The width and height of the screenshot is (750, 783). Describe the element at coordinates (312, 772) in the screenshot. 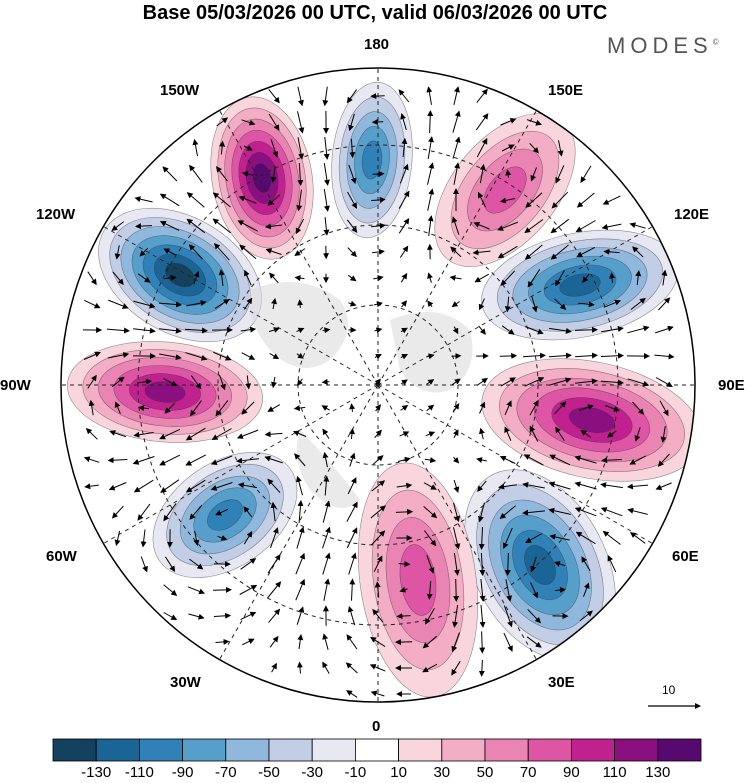

I see `colorbar-tick-label: -30` at that location.